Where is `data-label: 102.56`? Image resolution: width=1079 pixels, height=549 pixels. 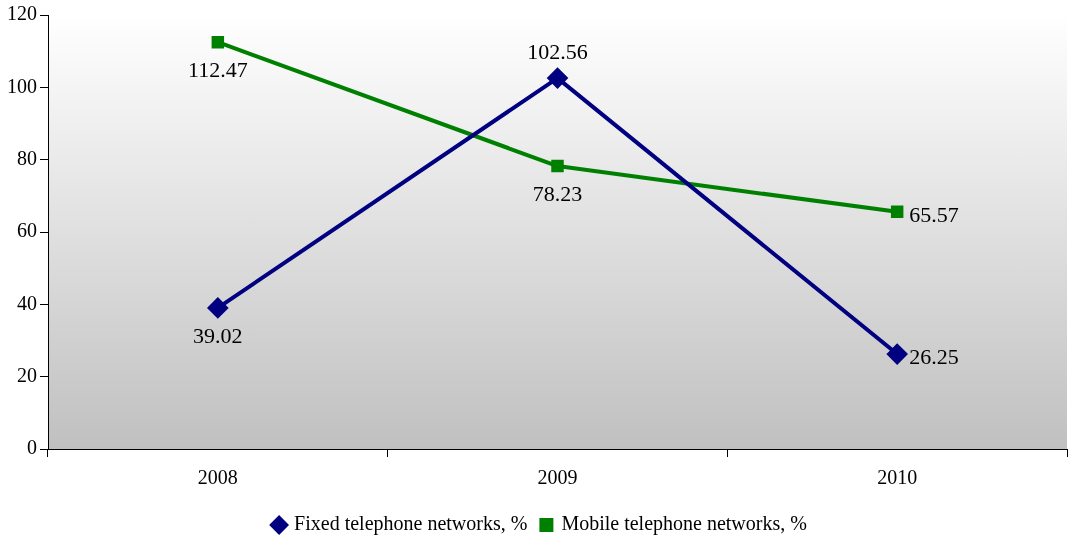
data-label: 102.56 is located at coordinates (557, 51).